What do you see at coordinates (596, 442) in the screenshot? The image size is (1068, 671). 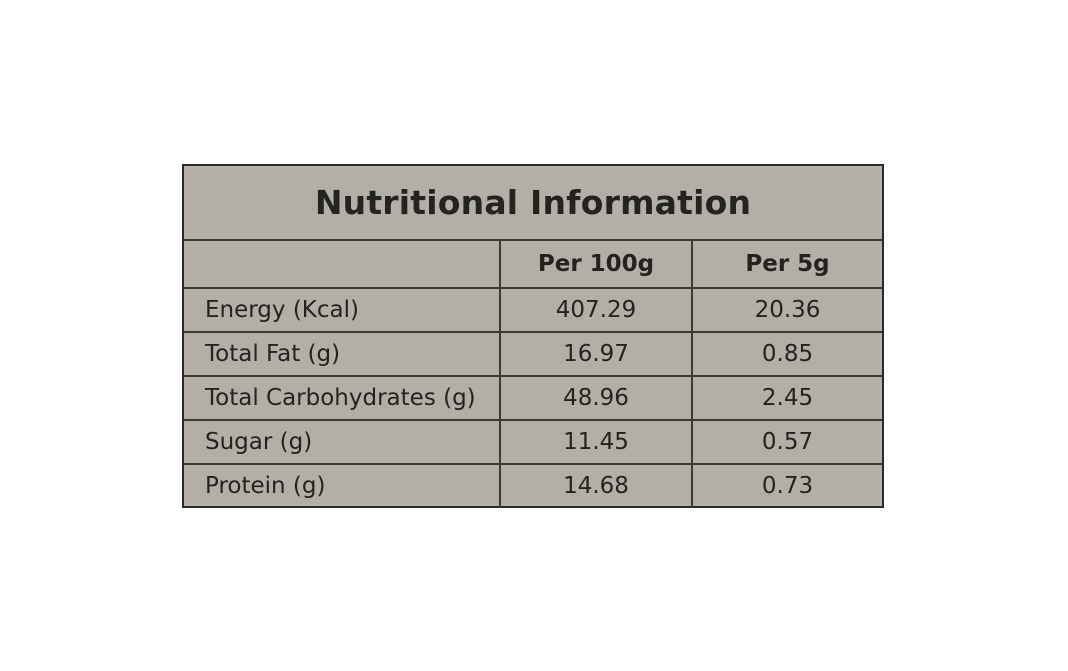 I see `per-100g-value: 11.45` at bounding box center [596, 442].